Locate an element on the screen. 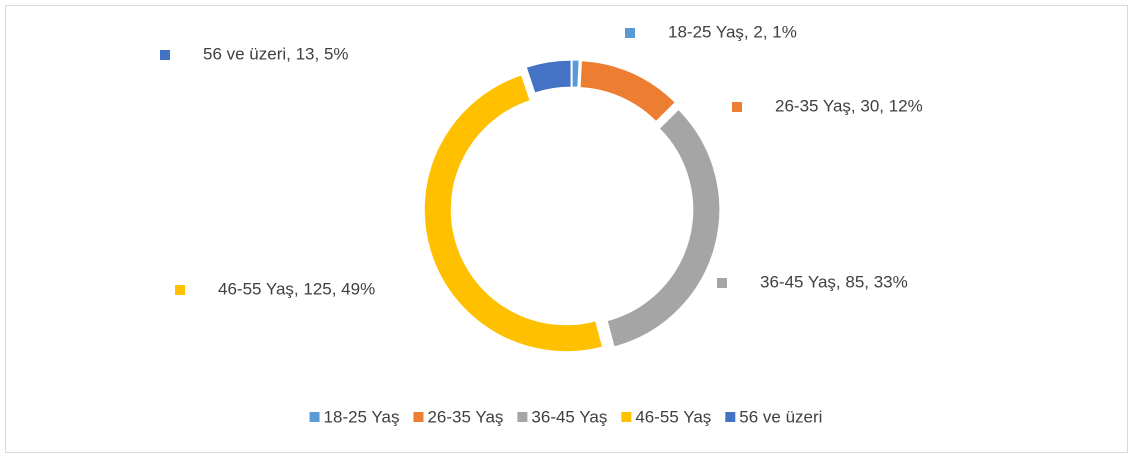 This screenshot has height=458, width=1133. legend-label: 18-25 Yaş is located at coordinates (362, 416).